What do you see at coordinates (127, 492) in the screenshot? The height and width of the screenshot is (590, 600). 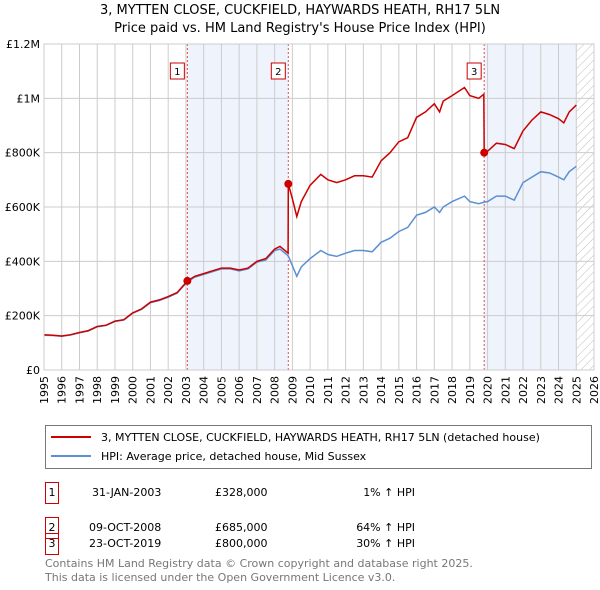 I see `date: 31-JAN-2003` at bounding box center [127, 492].